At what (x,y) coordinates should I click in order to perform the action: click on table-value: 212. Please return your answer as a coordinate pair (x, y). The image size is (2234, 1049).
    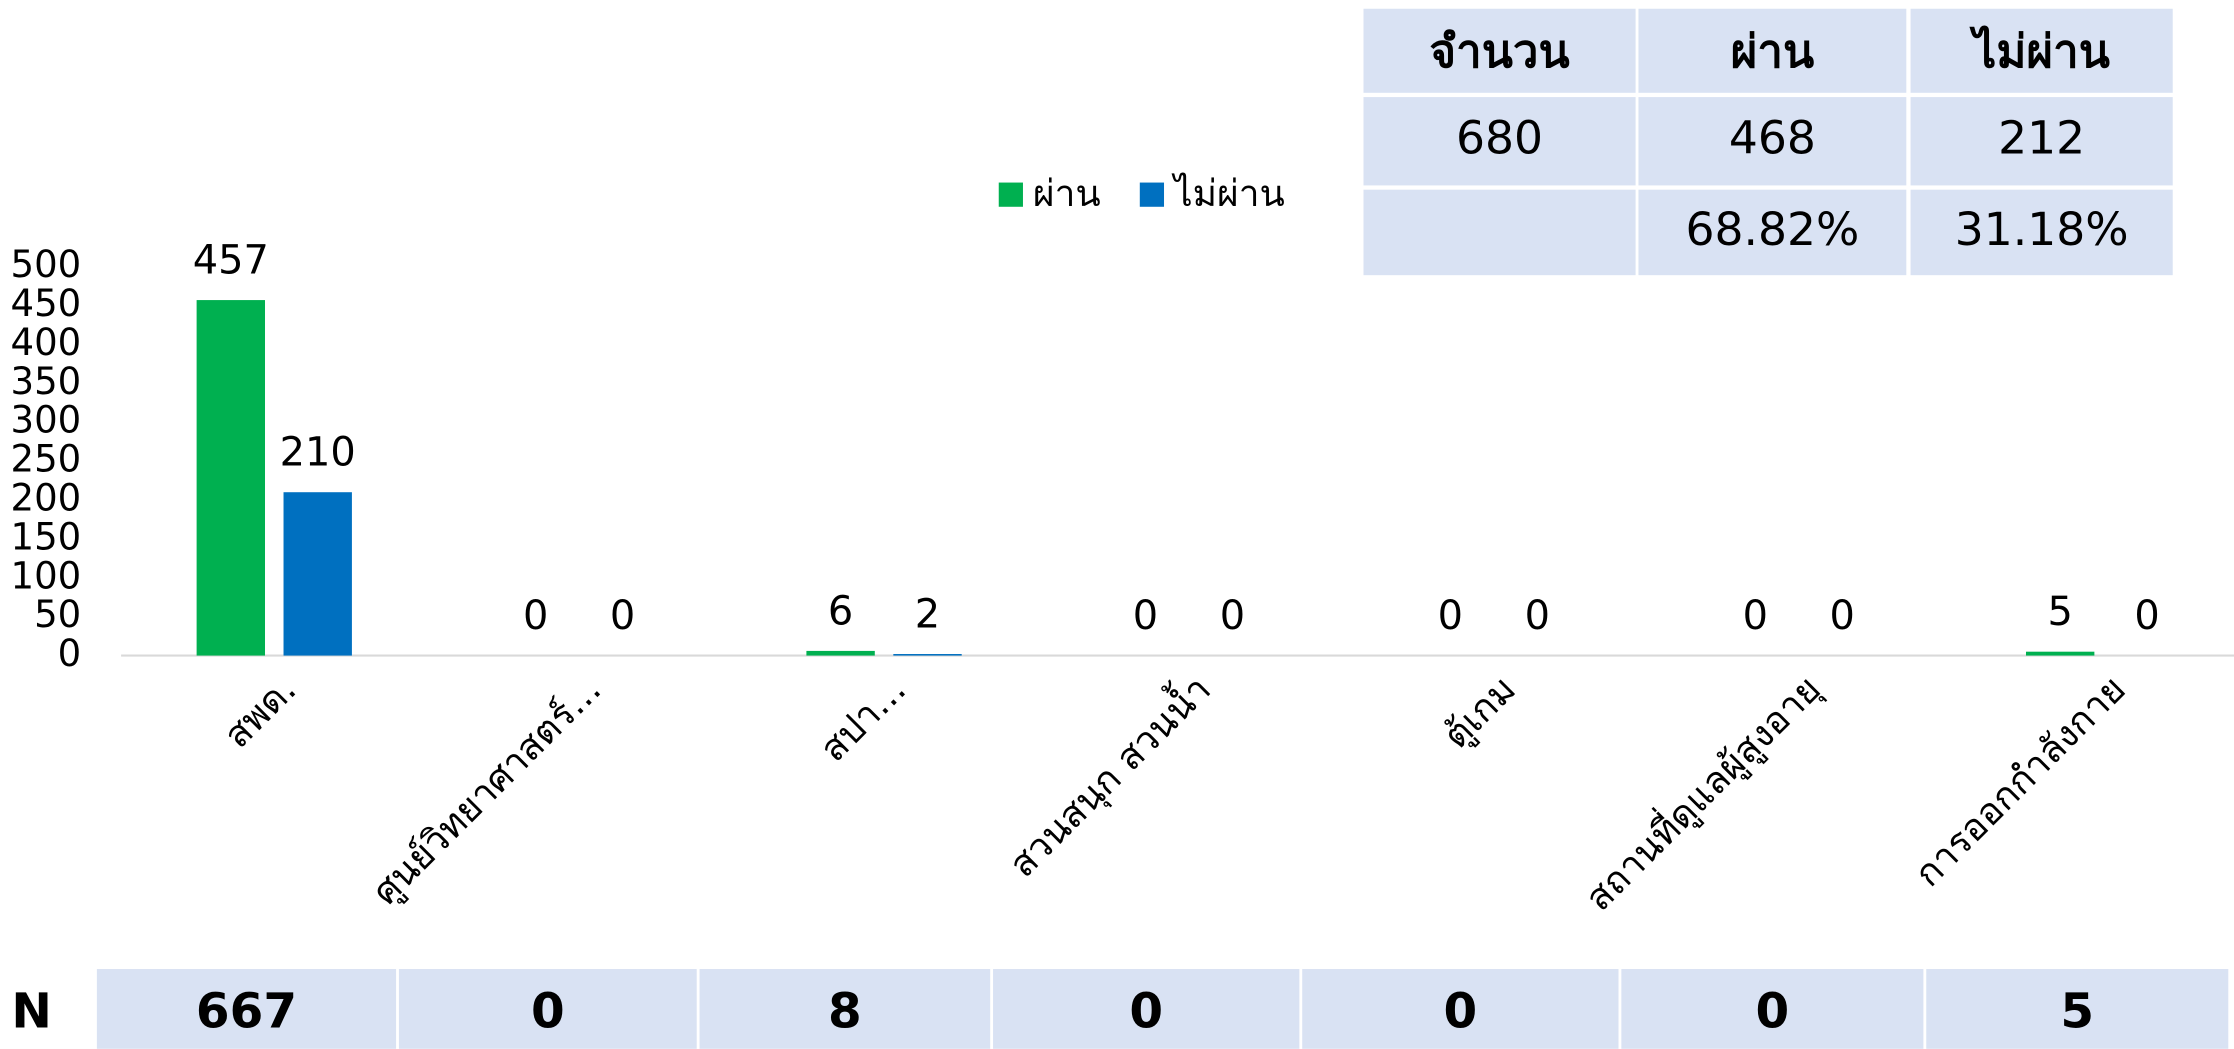
    Looking at the image, I should click on (2041, 138).